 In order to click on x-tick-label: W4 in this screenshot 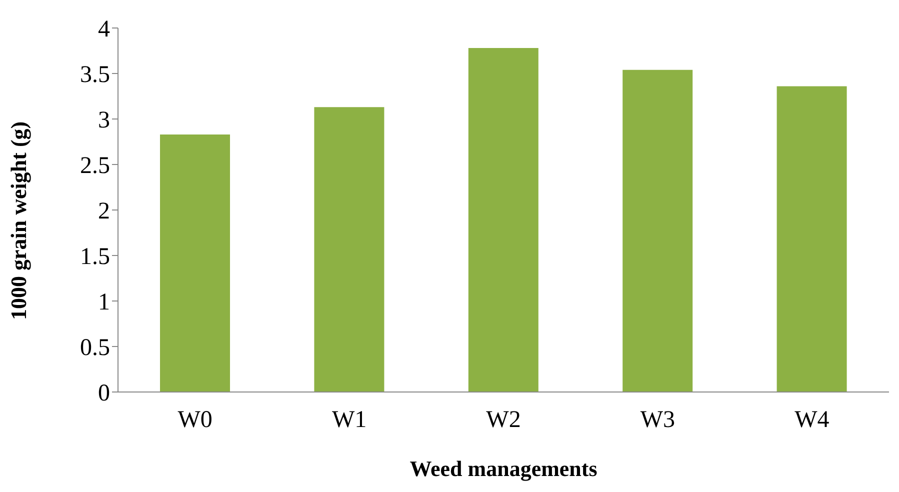, I will do `click(812, 420)`.